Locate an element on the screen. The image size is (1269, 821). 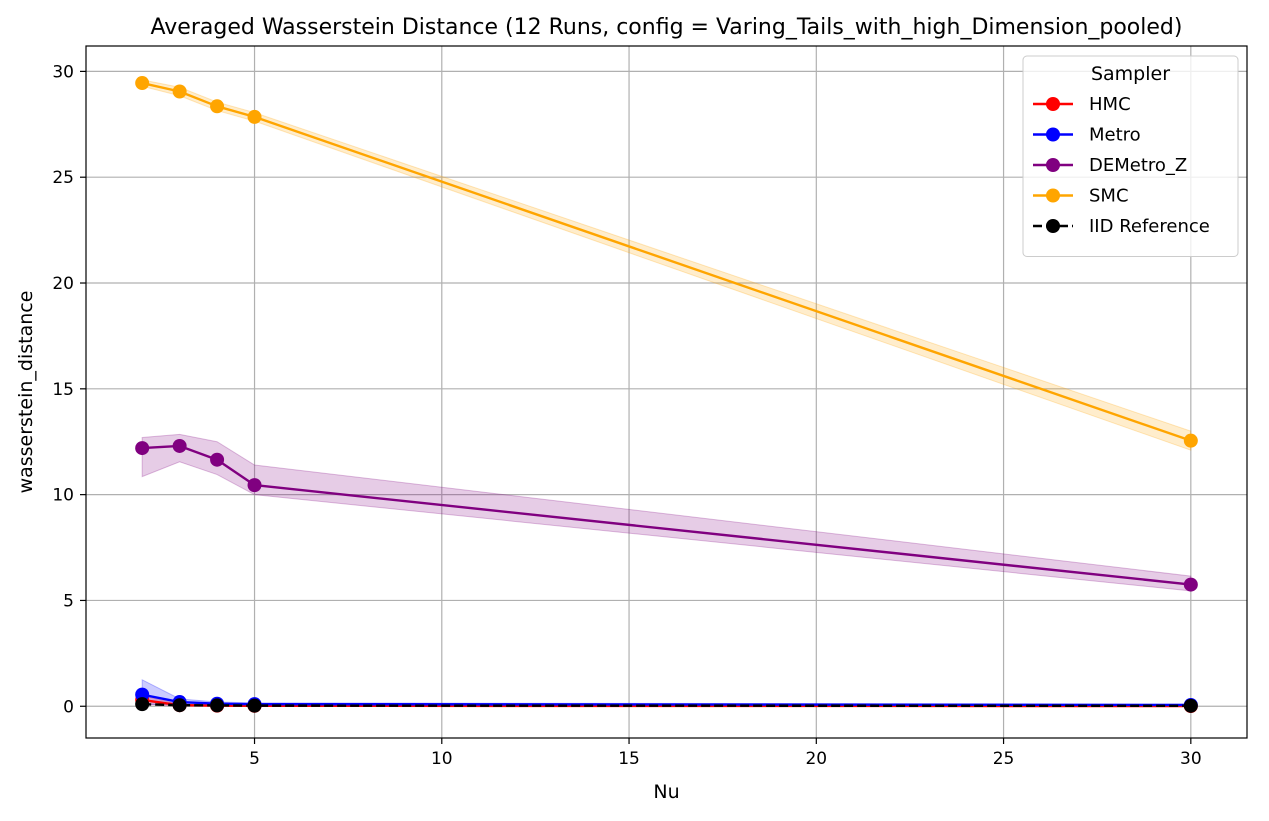
x-axis-label: Nu is located at coordinates (666, 792).